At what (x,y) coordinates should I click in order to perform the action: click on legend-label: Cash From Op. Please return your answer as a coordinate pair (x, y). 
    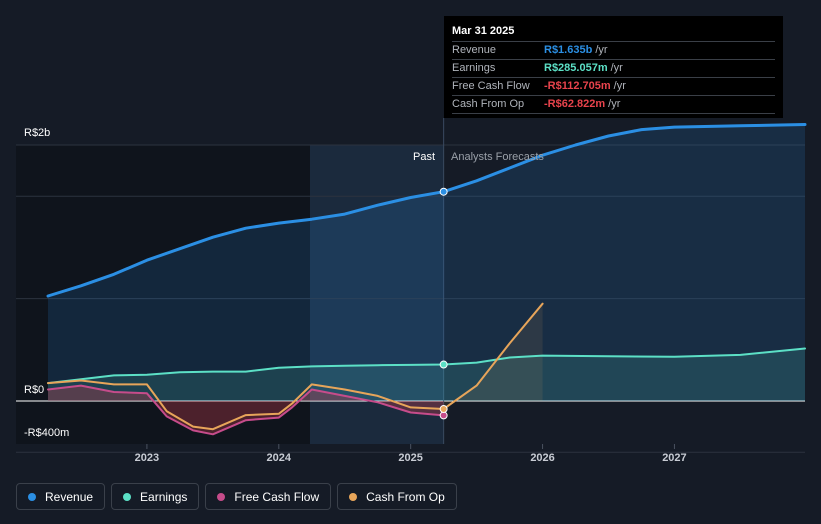
    Looking at the image, I should click on (405, 496).